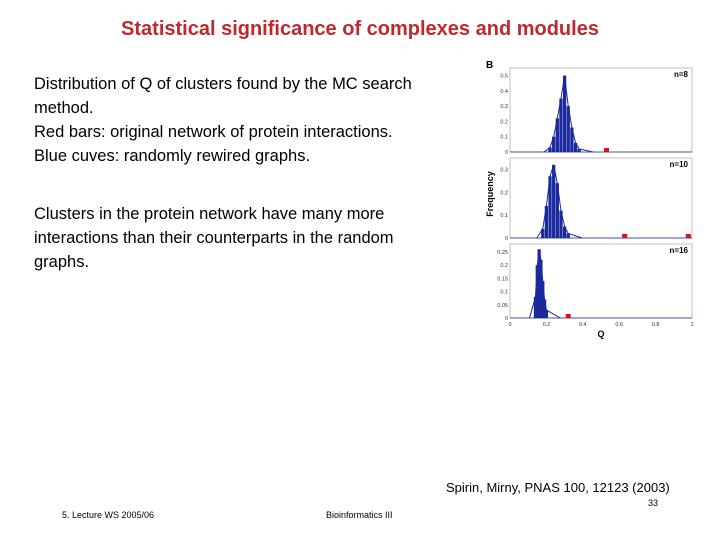 This screenshot has height=540, width=720. Describe the element at coordinates (547, 325) in the screenshot. I see `x-tick-label: 0.2` at that location.